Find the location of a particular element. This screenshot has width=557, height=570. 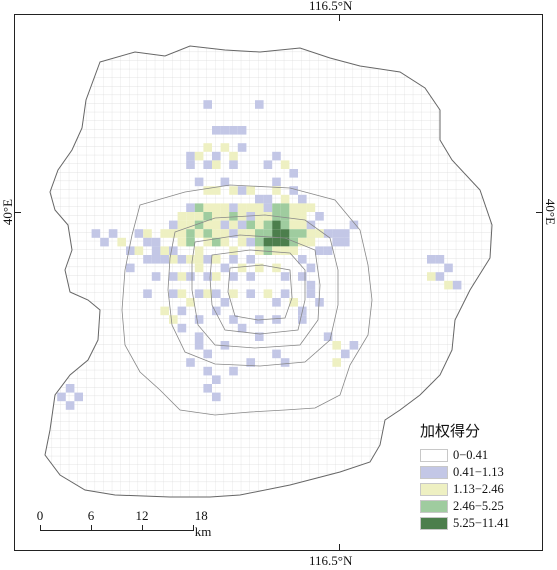

fourth-ring-road is located at coordinates (256, 291).